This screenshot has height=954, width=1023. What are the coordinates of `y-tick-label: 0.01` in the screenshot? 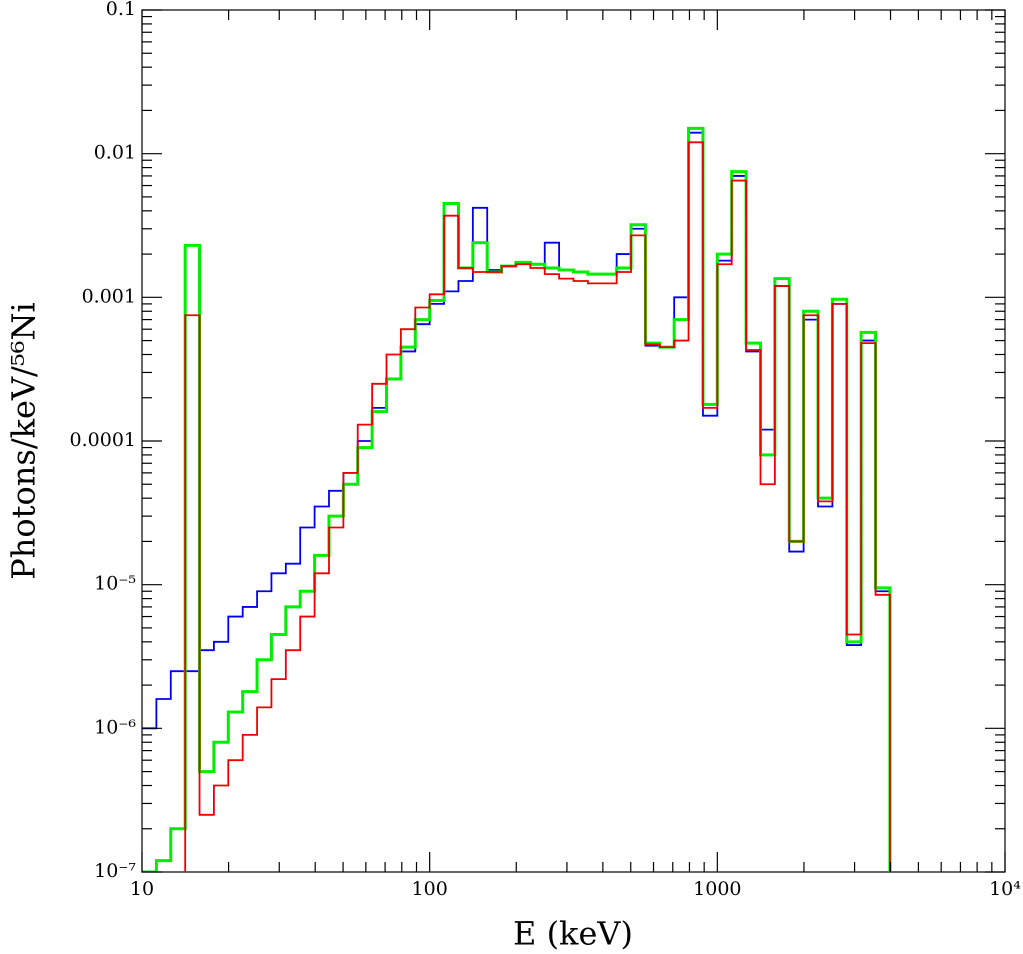 It's located at (115, 153).